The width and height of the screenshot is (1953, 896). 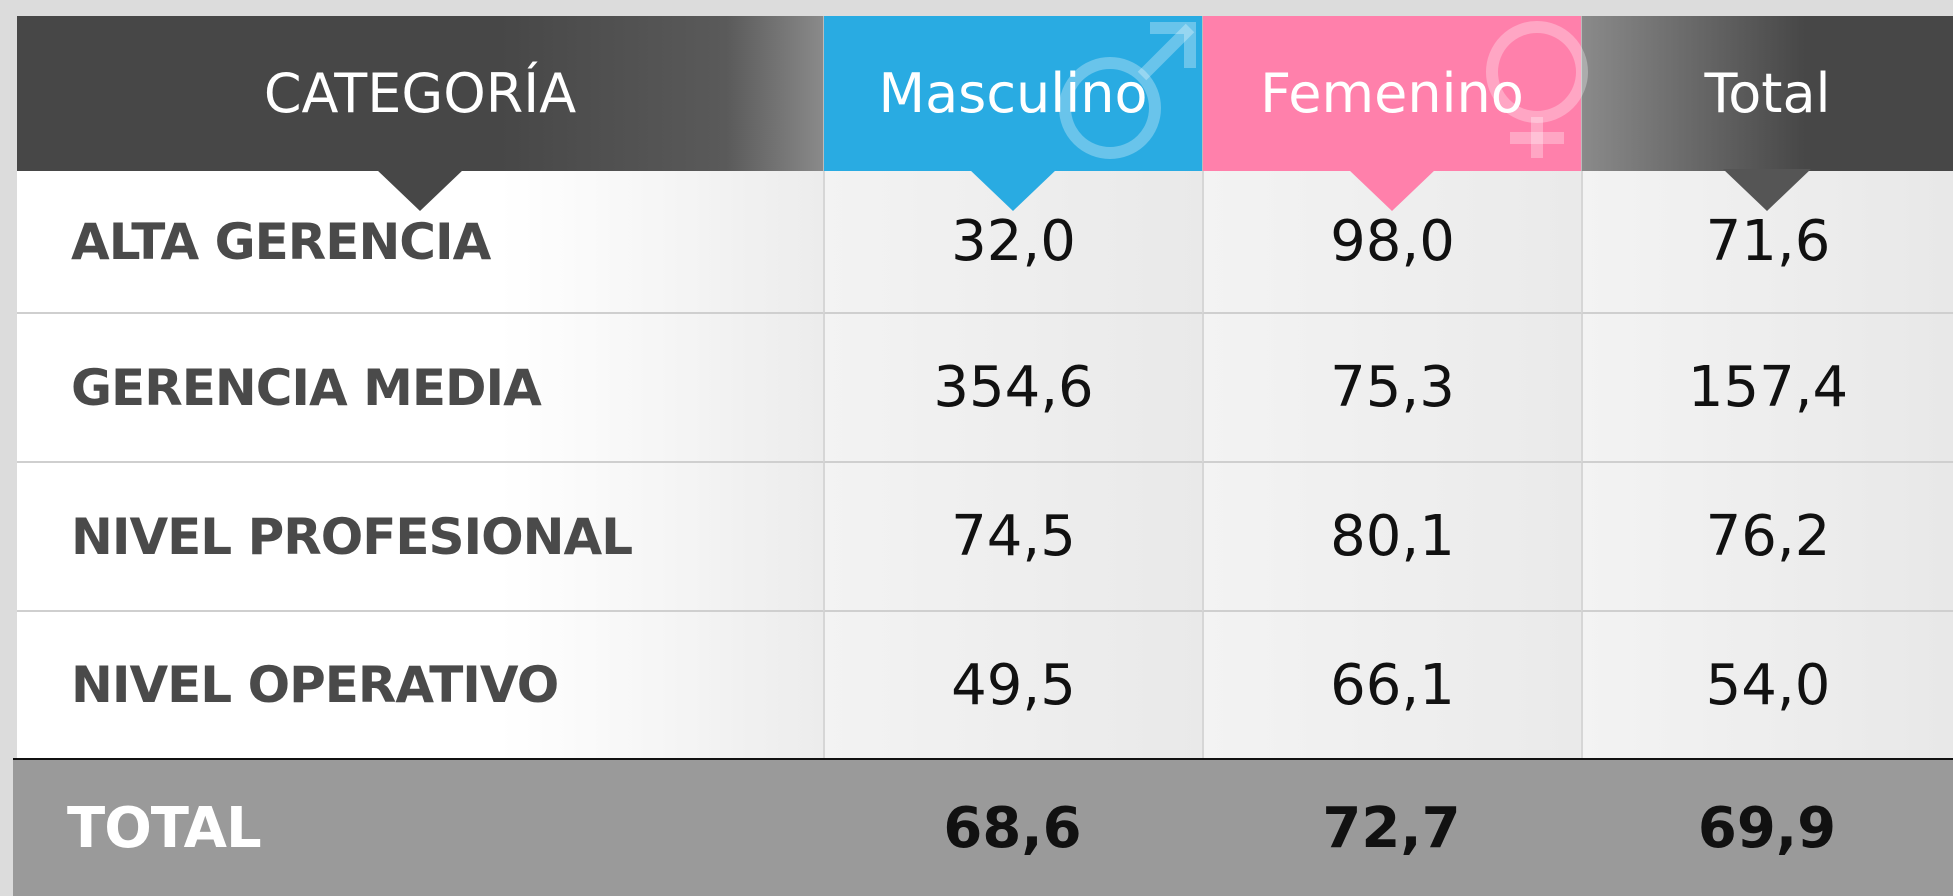 What do you see at coordinates (1391, 537) in the screenshot?
I see `cell-value: 80,1` at bounding box center [1391, 537].